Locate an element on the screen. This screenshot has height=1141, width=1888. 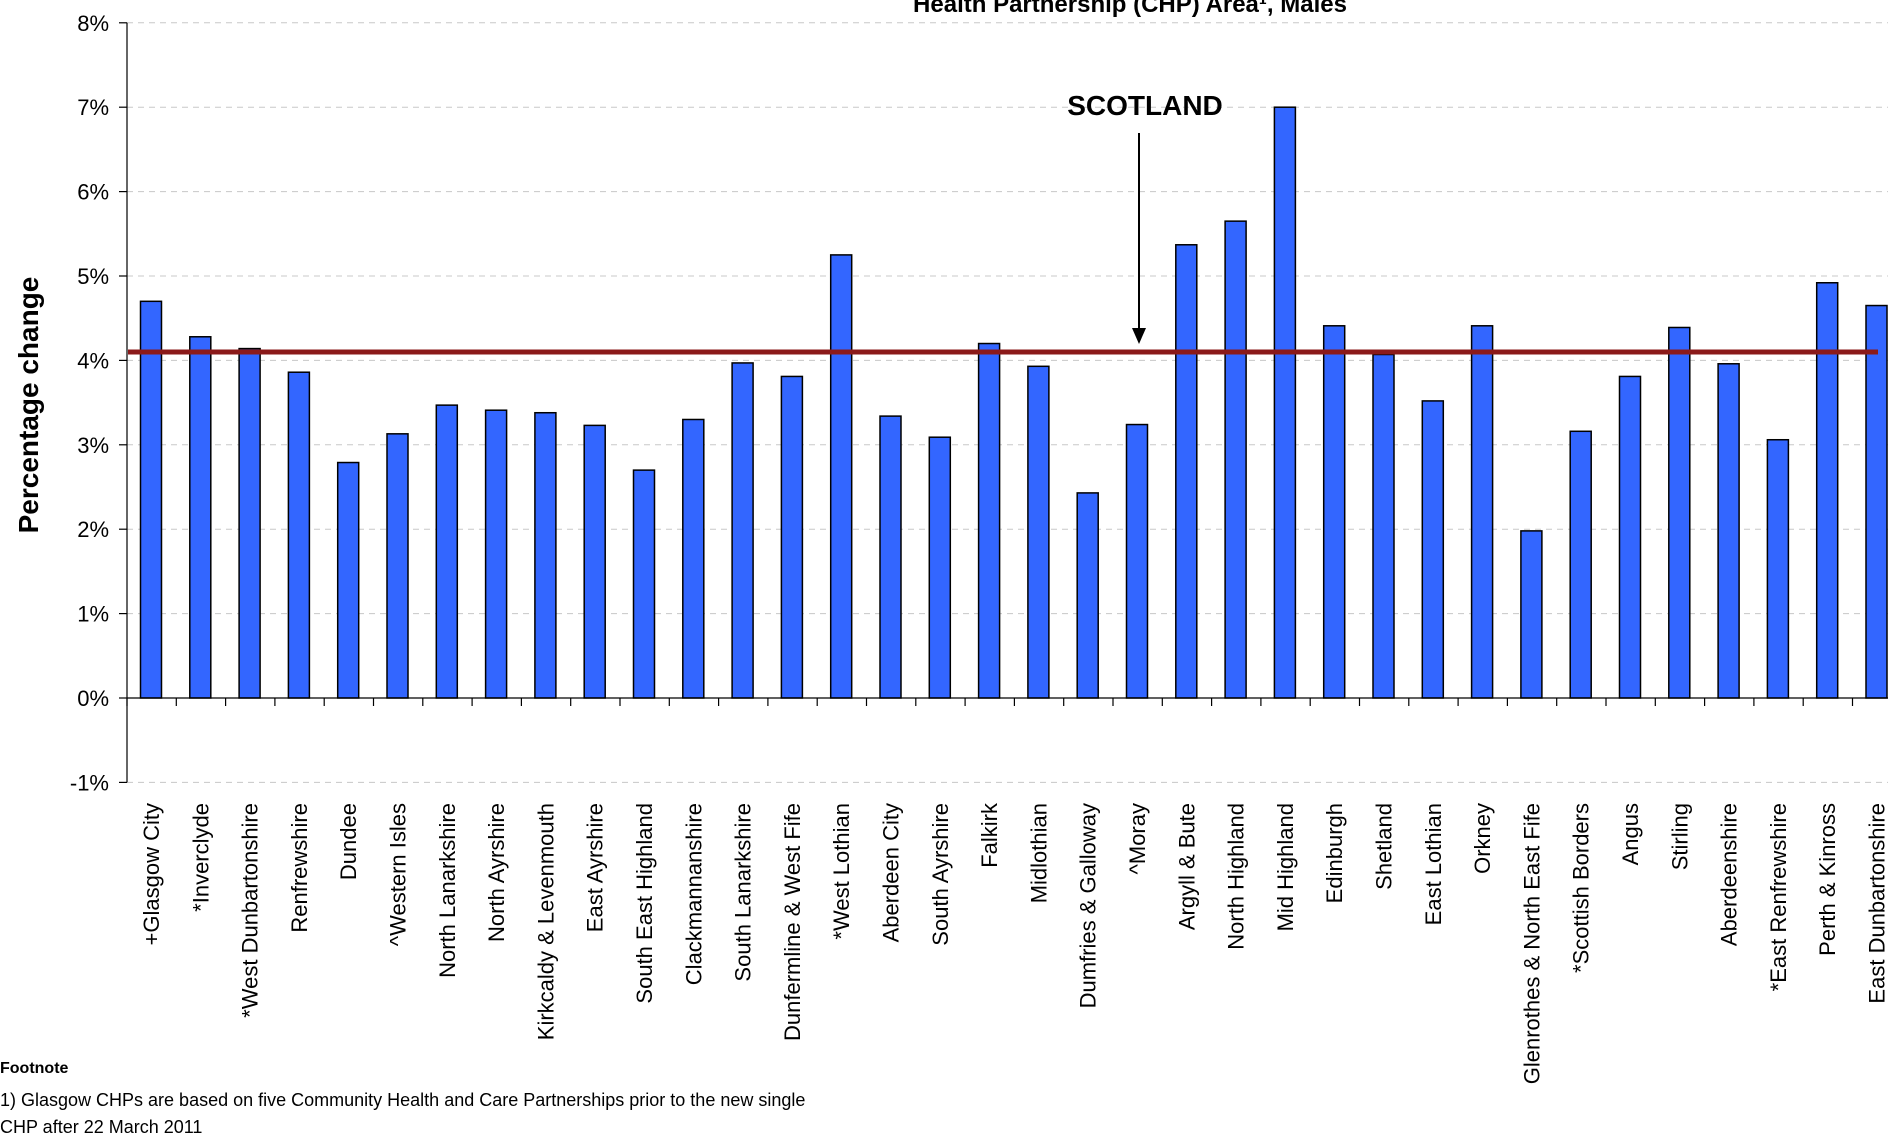
category-label: South Ayrshire is located at coordinates (940, 874).